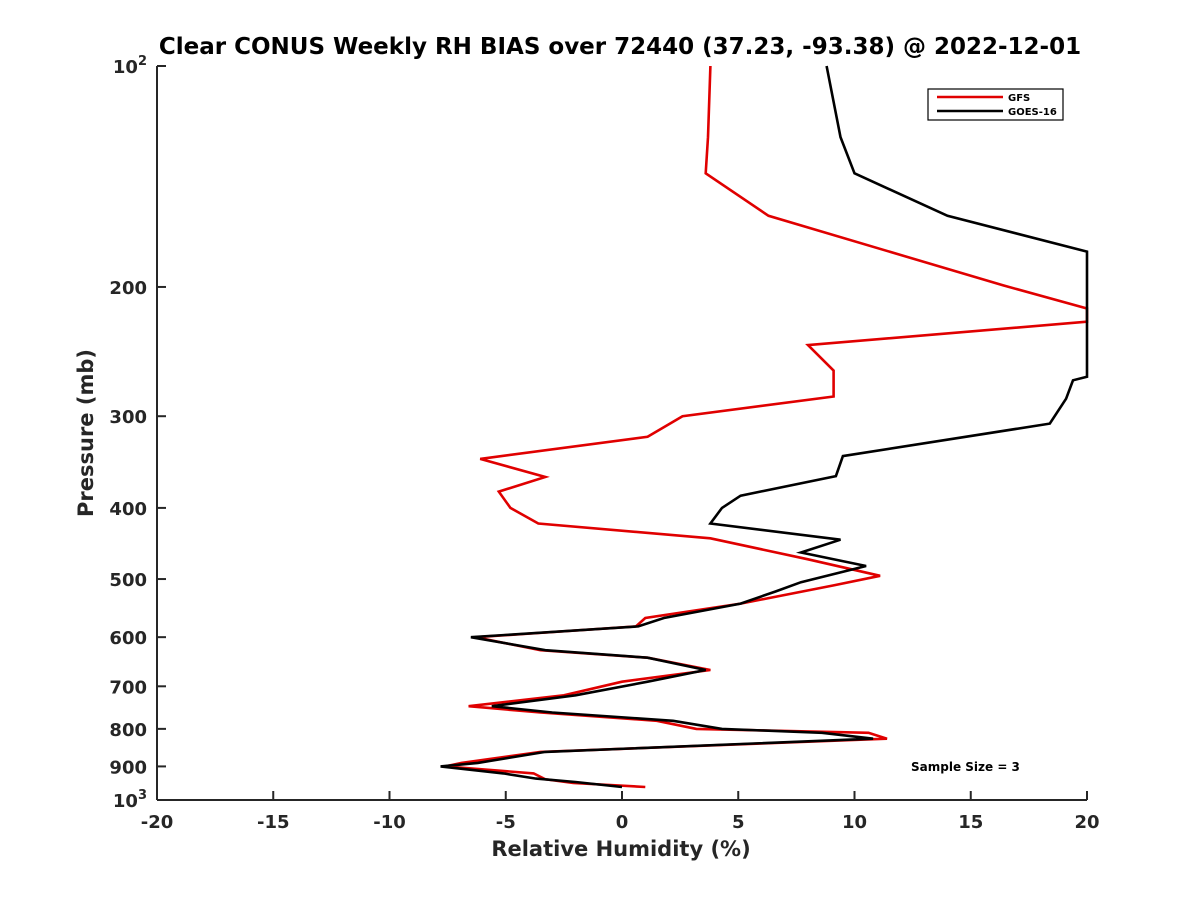  I want to click on legend-label-goes16: GOES-16, so click(1032, 112).